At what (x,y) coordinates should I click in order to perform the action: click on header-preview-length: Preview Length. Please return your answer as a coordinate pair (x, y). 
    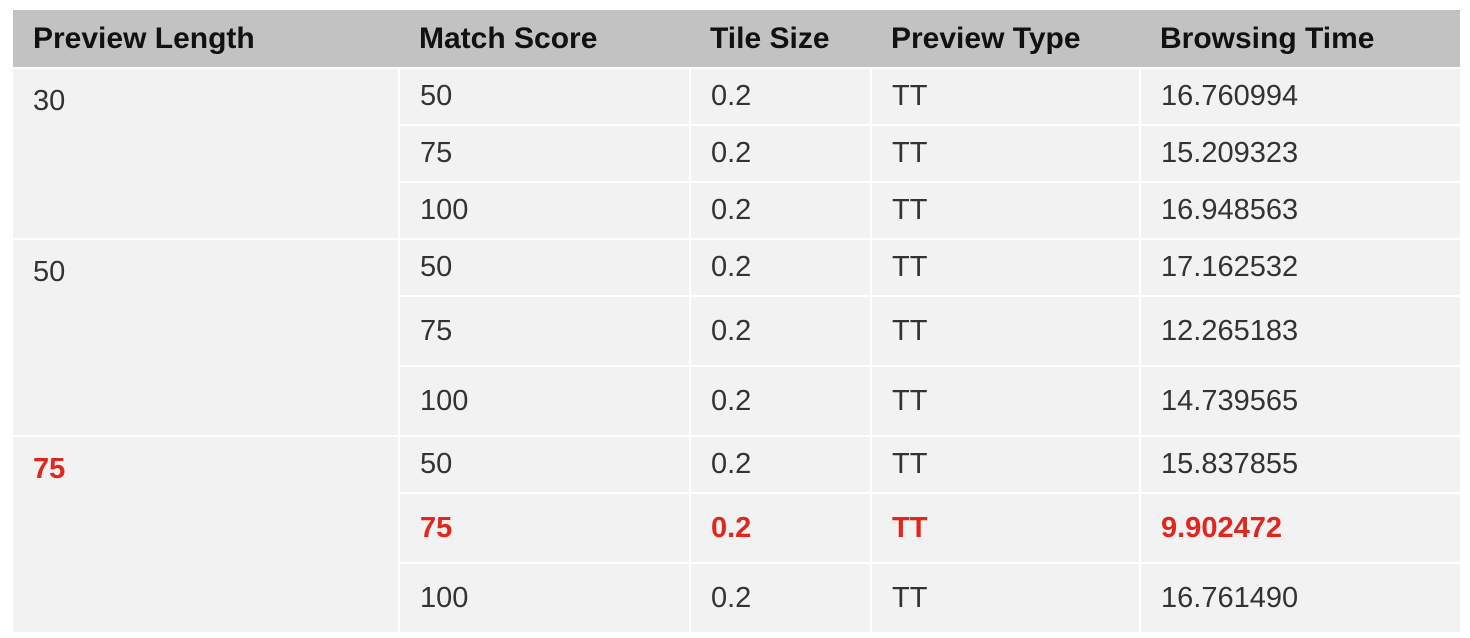
    Looking at the image, I should click on (206, 39).